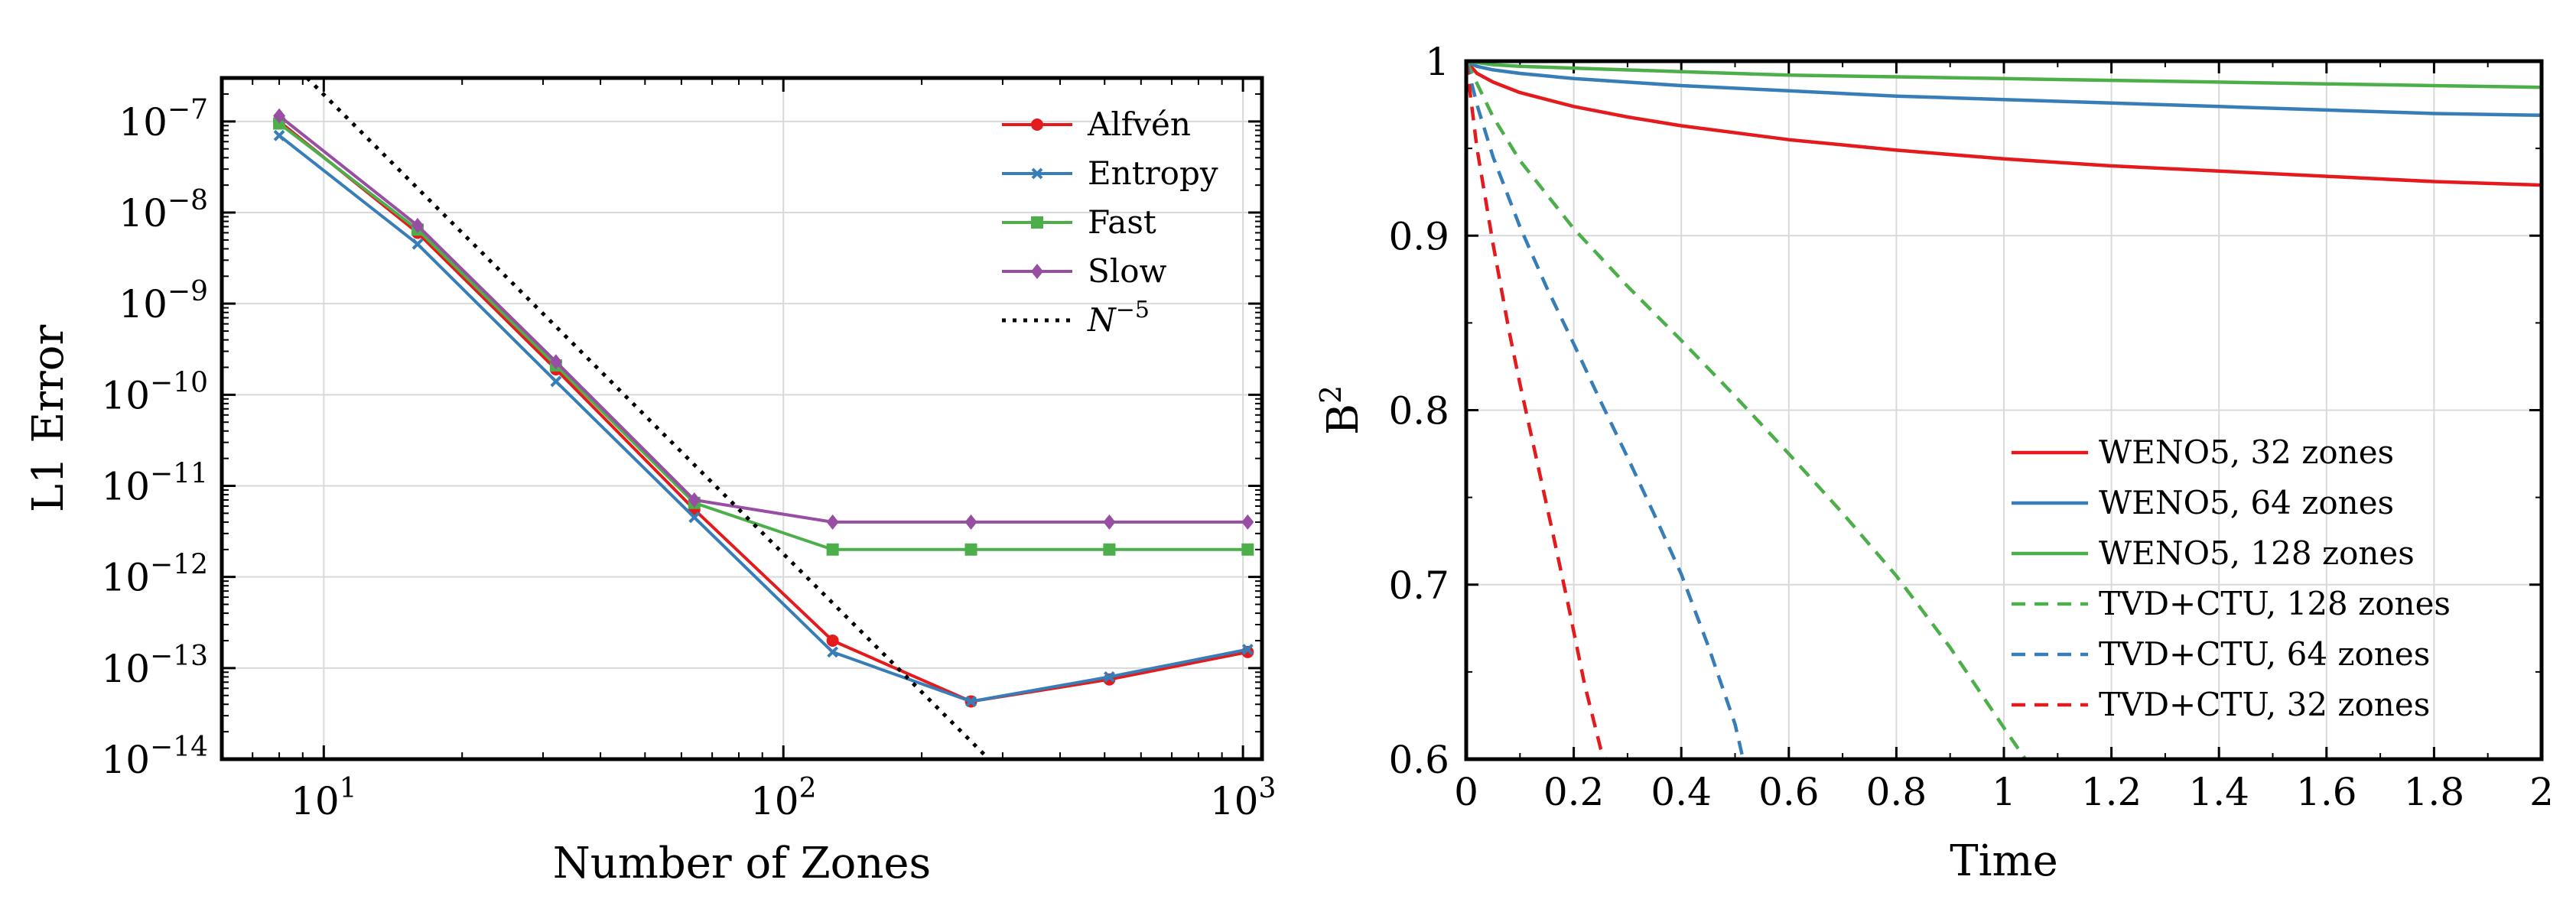  Describe the element at coordinates (1418, 236) in the screenshot. I see `y-tick-label: 0.9` at that location.